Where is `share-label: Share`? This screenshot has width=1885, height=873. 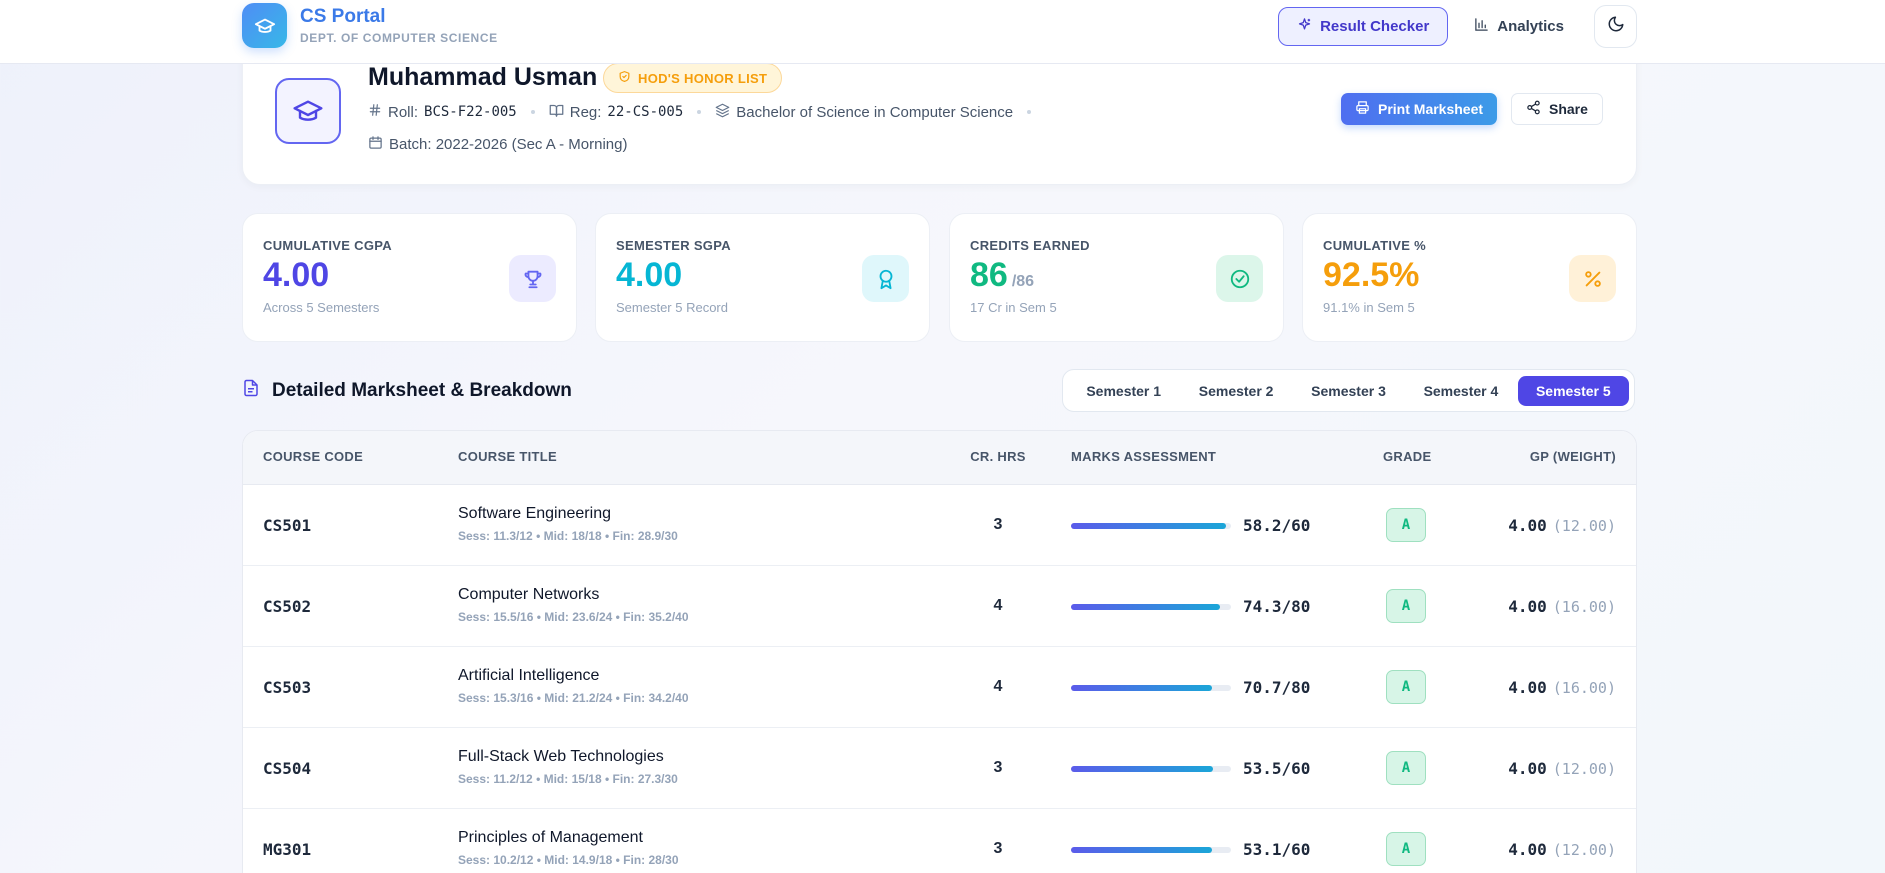
share-label: Share is located at coordinates (1568, 109).